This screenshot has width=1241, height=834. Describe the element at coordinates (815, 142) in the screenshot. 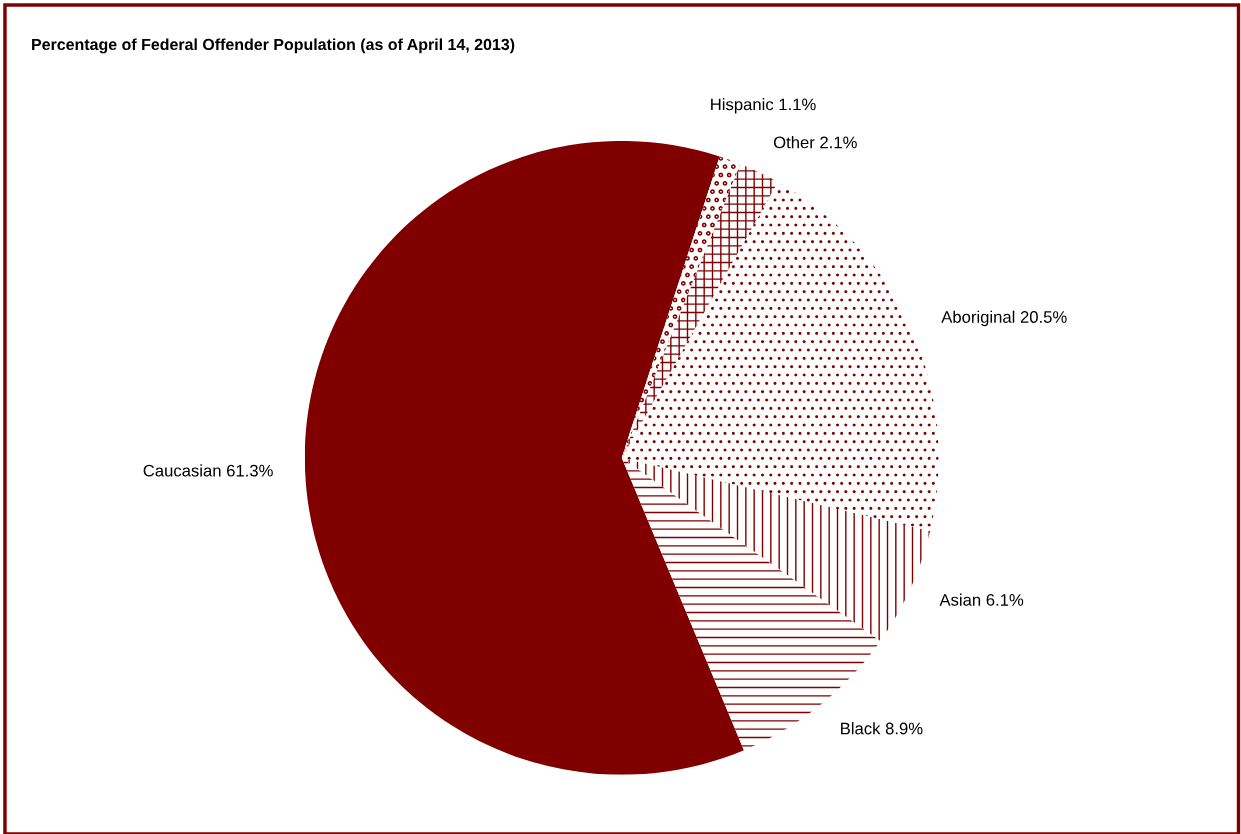

I see `slice-label: Other 2.1%` at that location.